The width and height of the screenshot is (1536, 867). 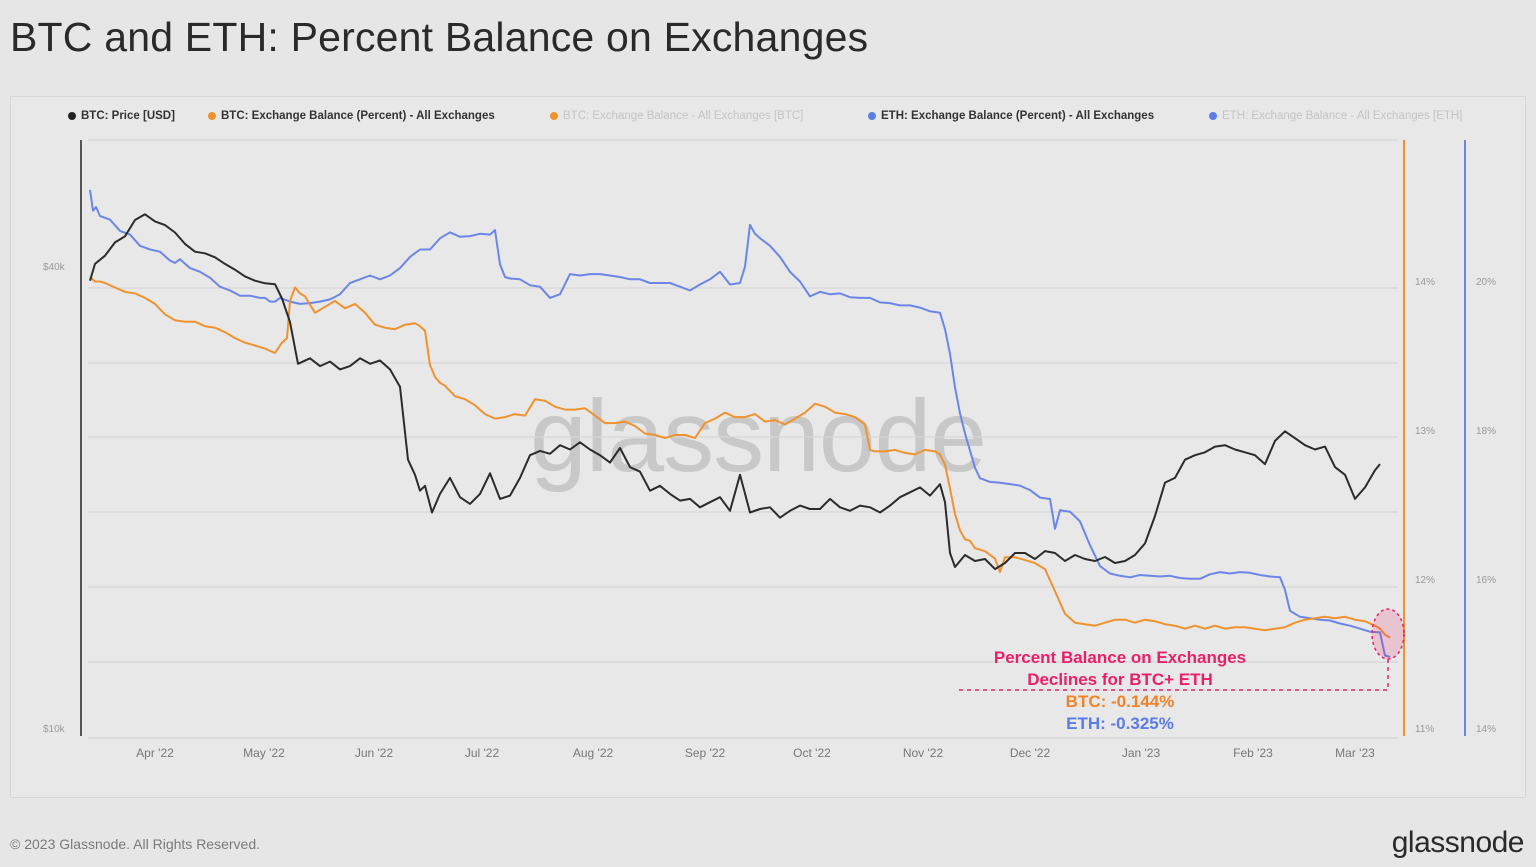 I want to click on x-tick: Nov '22, so click(x=923, y=753).